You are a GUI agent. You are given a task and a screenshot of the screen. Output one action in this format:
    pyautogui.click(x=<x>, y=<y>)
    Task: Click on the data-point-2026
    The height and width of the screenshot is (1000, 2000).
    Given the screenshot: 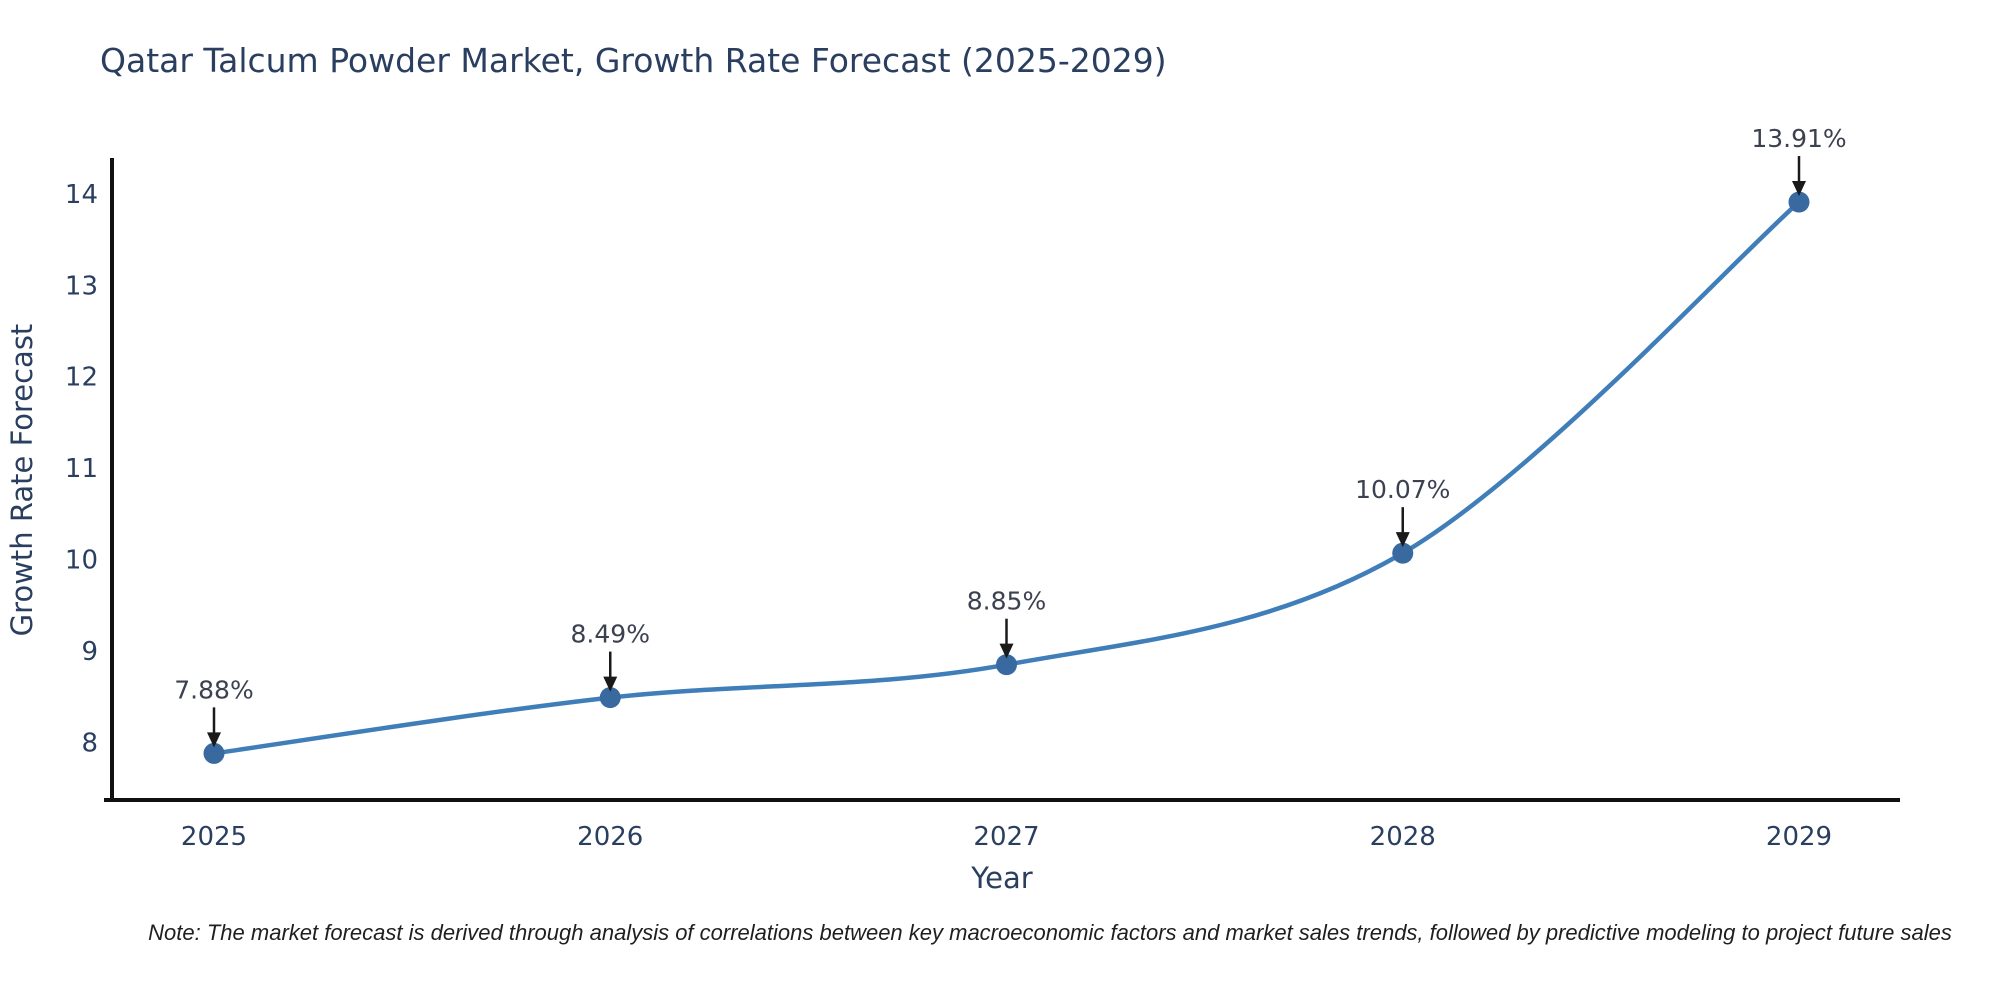 What is the action you would take?
    pyautogui.click(x=610, y=698)
    